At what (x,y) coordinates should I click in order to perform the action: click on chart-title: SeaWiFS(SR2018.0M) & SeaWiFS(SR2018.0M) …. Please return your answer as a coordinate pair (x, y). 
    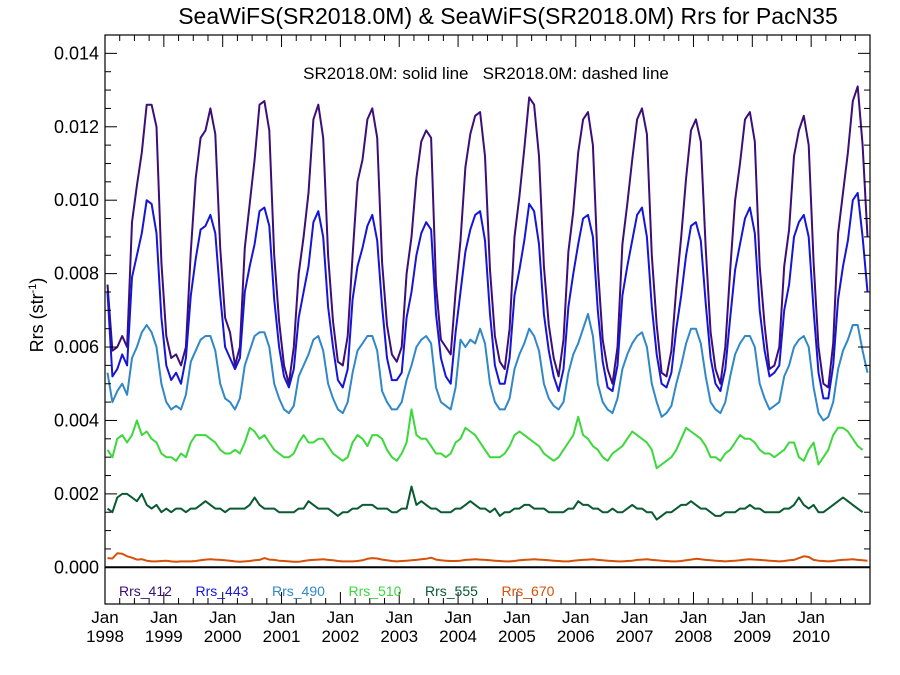
    Looking at the image, I should click on (508, 16).